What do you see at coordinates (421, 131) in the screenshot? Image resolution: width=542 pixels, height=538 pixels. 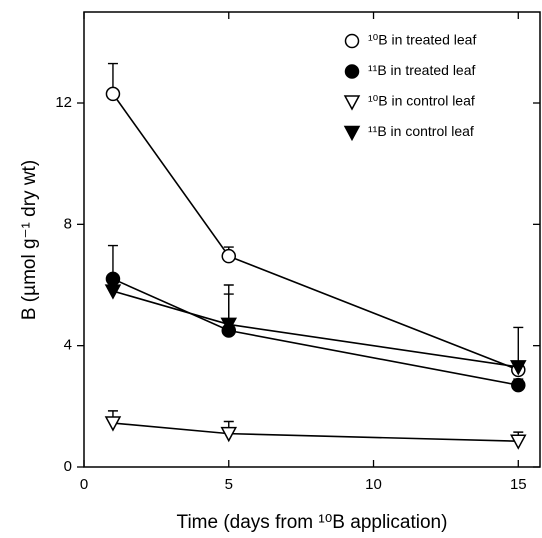 I see `legend-label: ¹¹B in control leaf` at bounding box center [421, 131].